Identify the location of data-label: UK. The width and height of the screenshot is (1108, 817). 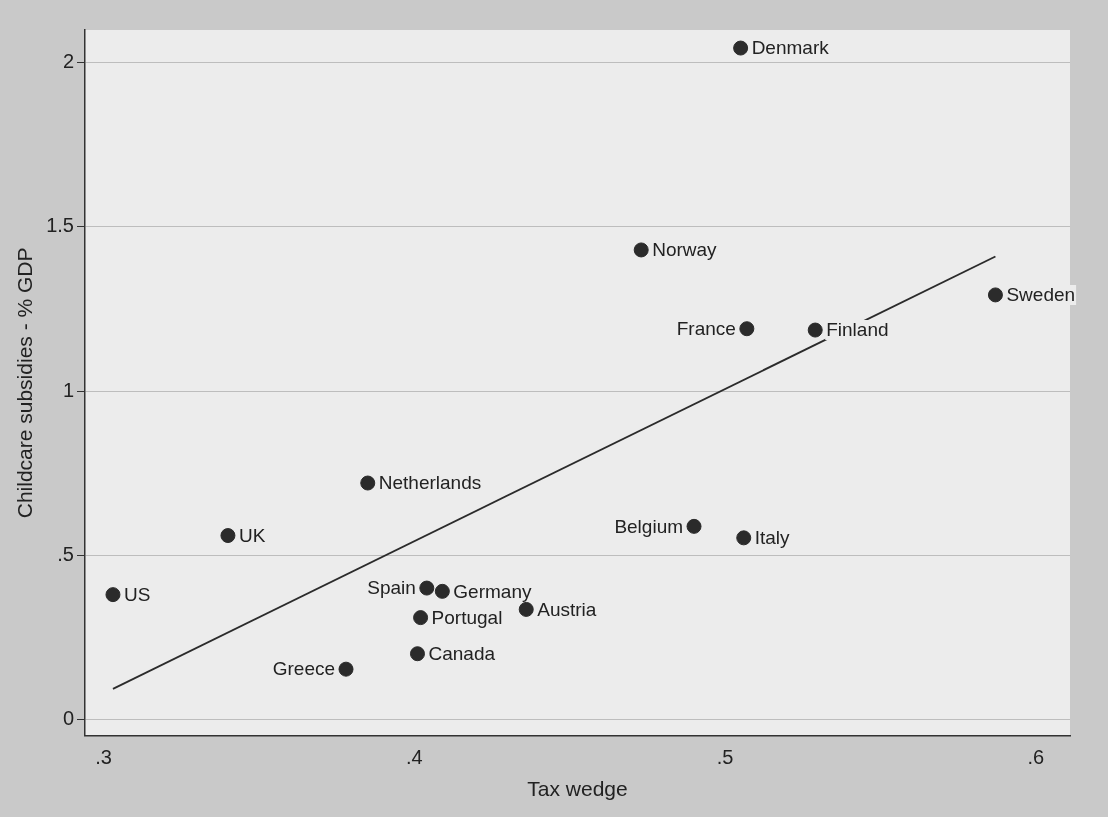
(252, 535).